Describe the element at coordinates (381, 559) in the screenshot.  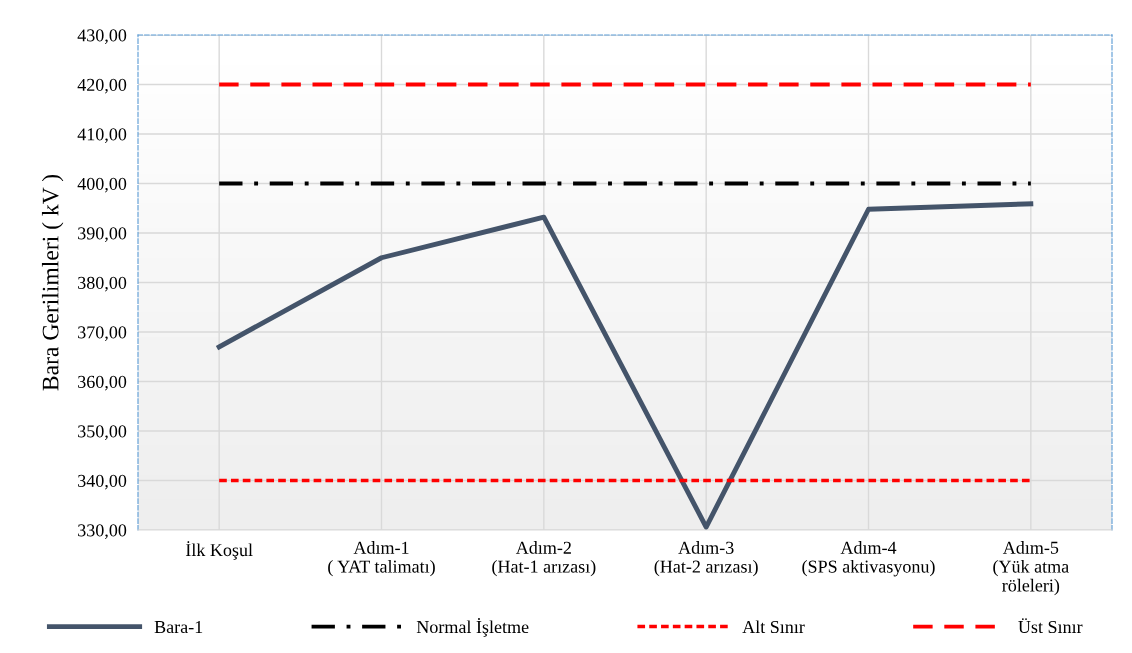
I see `x-tick-label: Adım-1 ( YAT talimatı)` at that location.